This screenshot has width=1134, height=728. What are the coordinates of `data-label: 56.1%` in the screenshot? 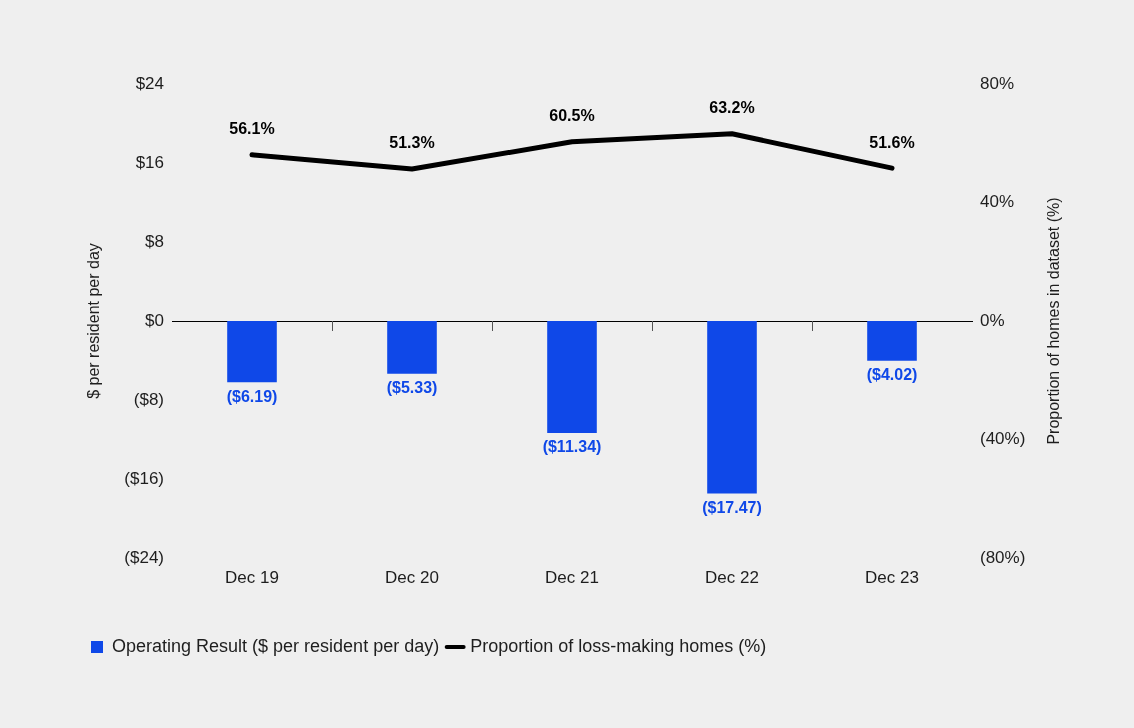 It's located at (252, 129).